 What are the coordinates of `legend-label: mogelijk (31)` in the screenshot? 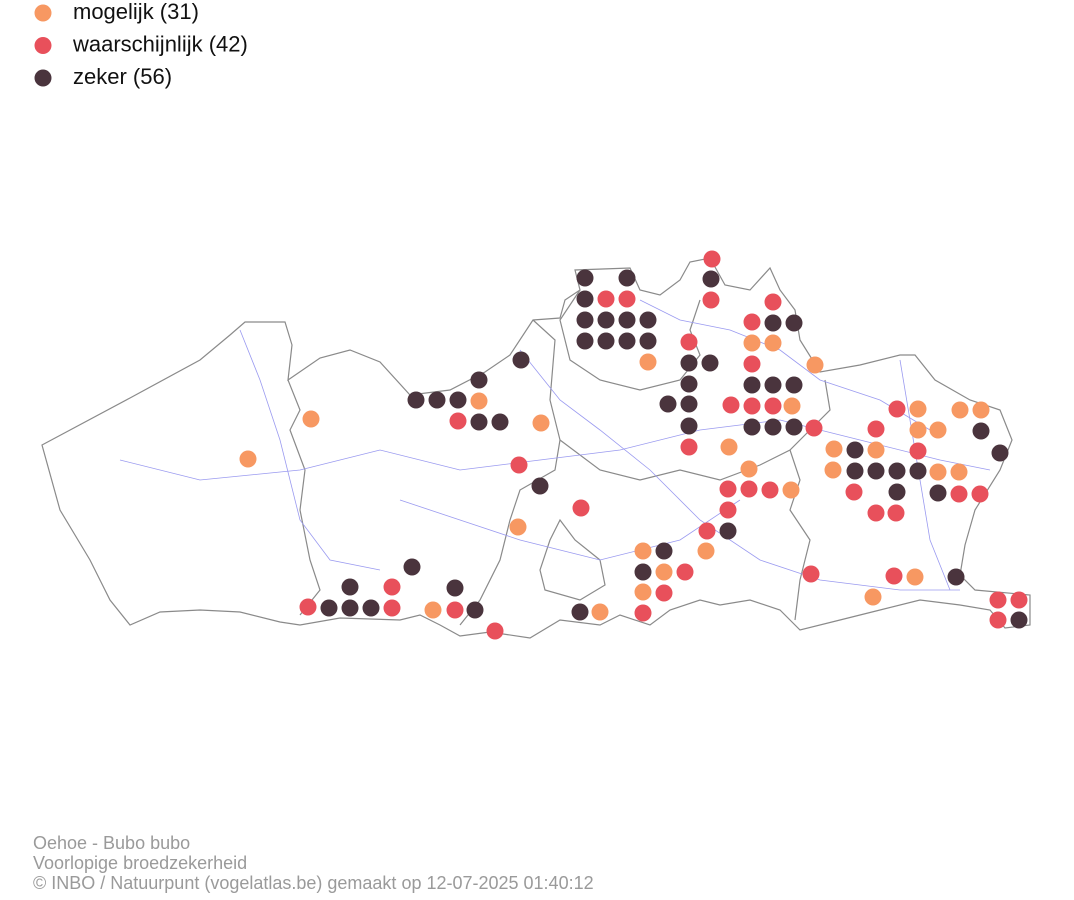 It's located at (136, 12).